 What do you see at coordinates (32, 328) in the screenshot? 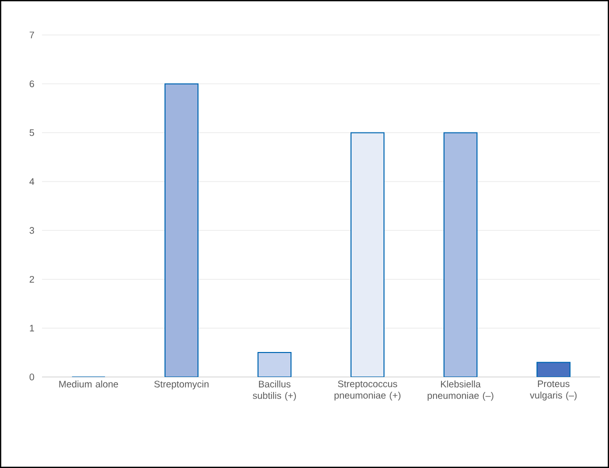
I see `y-tick-label: 1` at bounding box center [32, 328].